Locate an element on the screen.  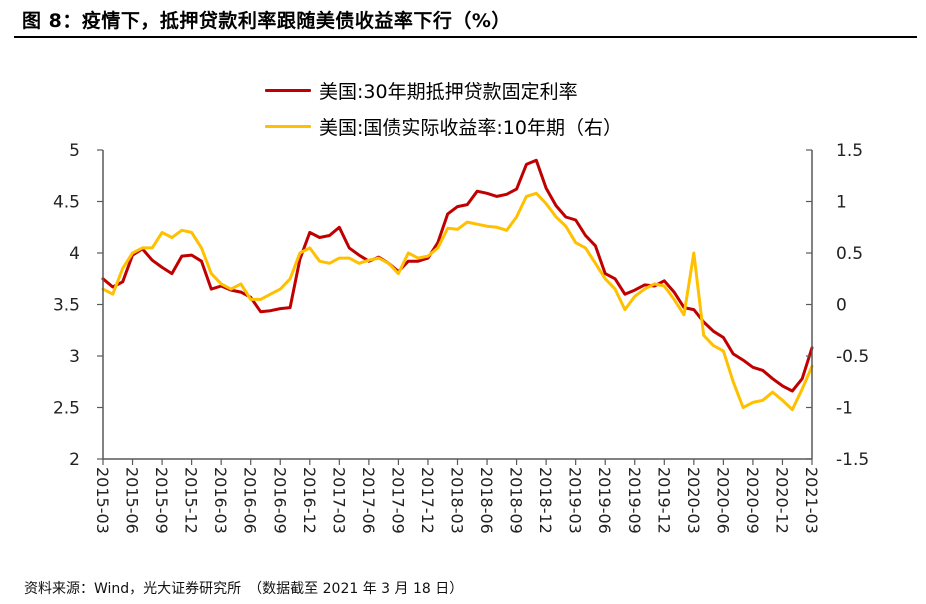
left-y-tick-label: 2.5 is located at coordinates (66, 409).